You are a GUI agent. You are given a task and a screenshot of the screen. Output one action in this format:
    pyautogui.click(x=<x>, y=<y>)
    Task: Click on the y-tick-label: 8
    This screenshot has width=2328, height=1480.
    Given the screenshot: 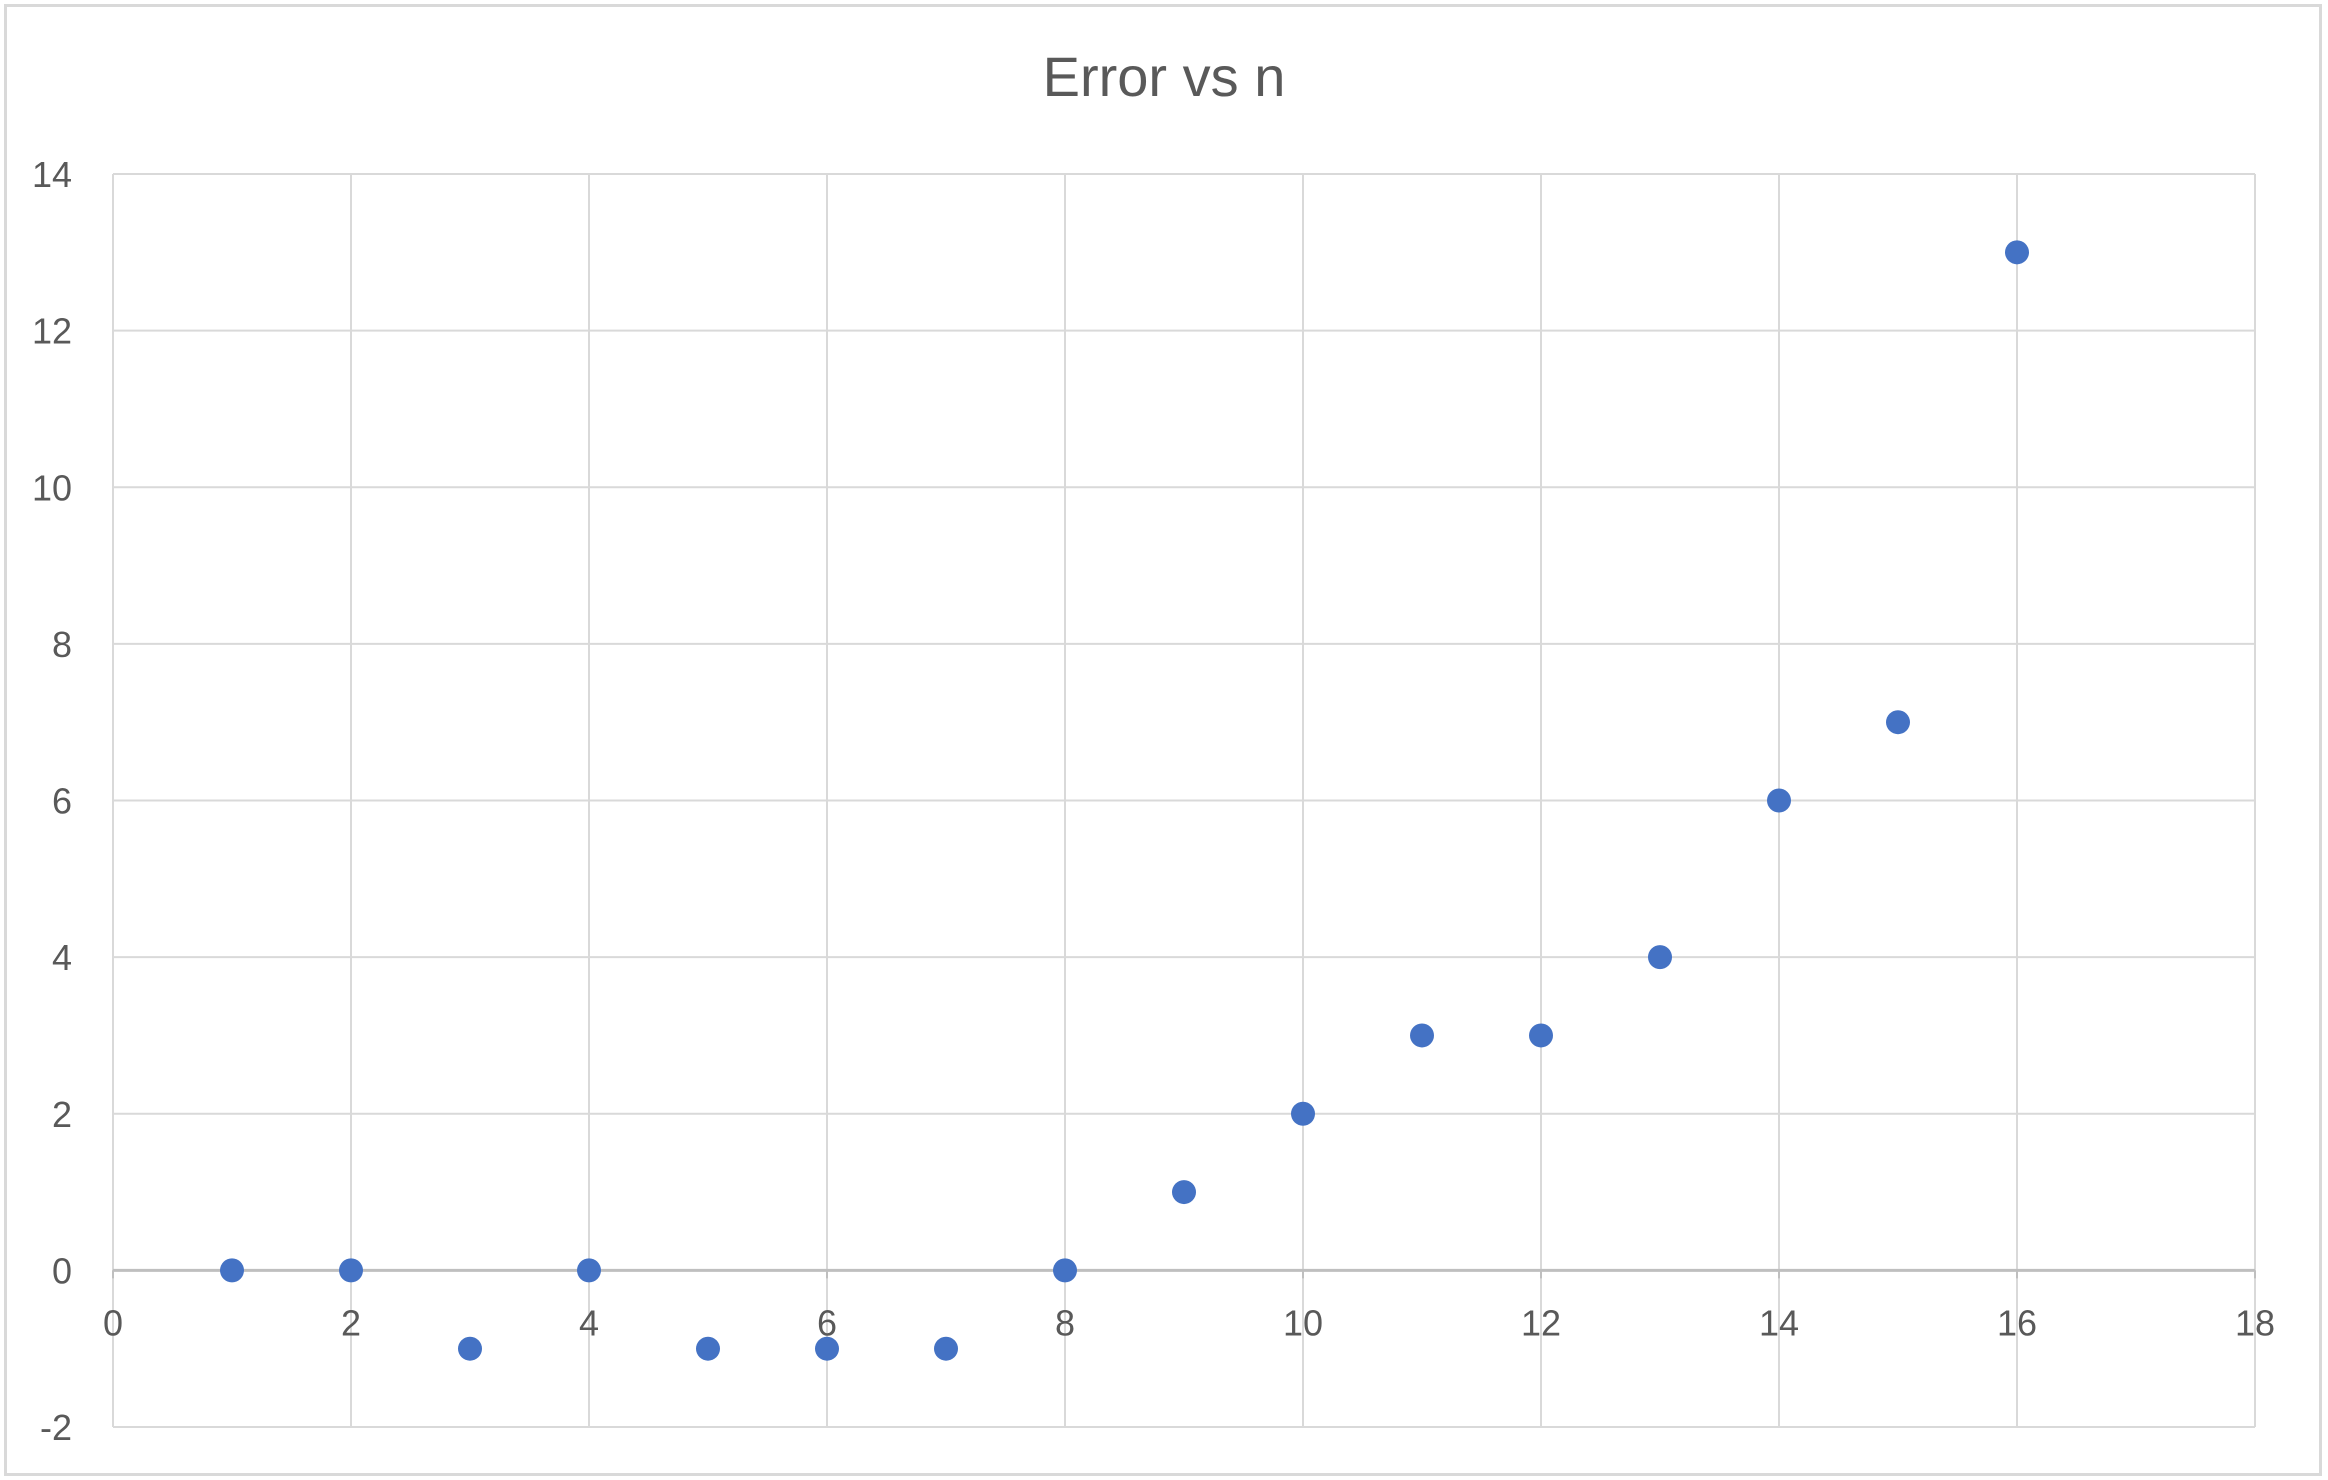 What is the action you would take?
    pyautogui.click(x=62, y=644)
    